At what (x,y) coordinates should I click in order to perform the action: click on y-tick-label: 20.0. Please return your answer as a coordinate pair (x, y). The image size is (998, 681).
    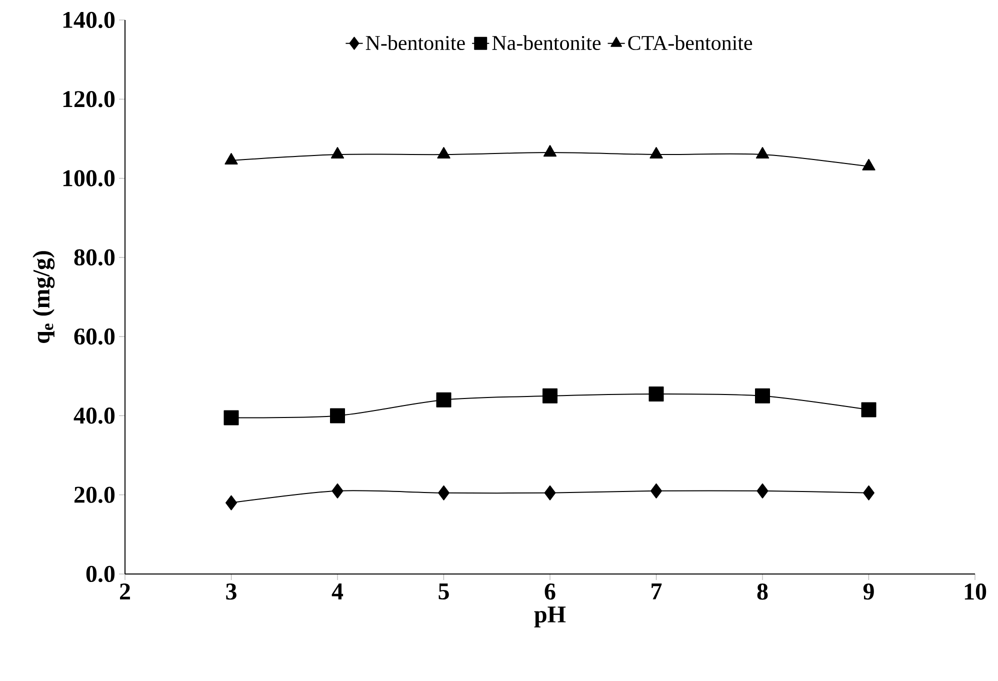
    Looking at the image, I should click on (94, 495).